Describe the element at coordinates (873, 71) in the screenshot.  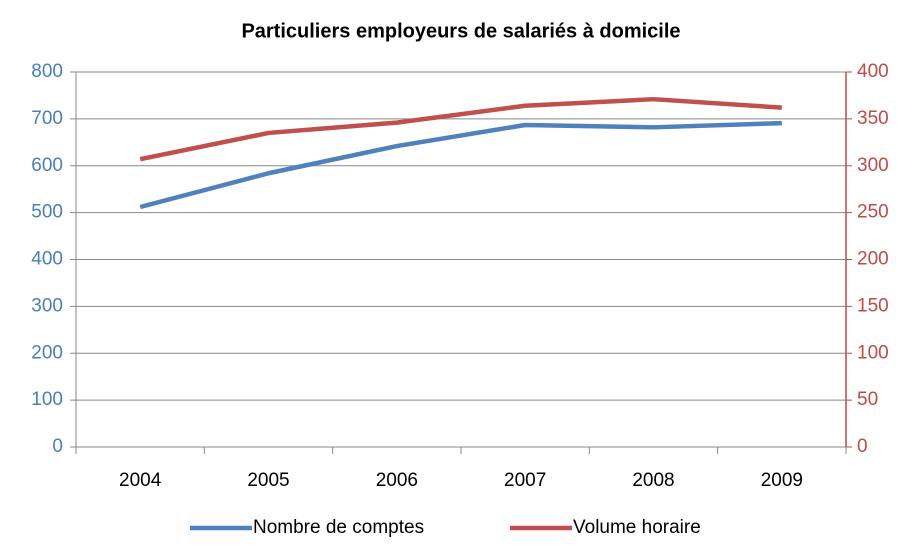
I see `y2-tick-label: 400` at that location.